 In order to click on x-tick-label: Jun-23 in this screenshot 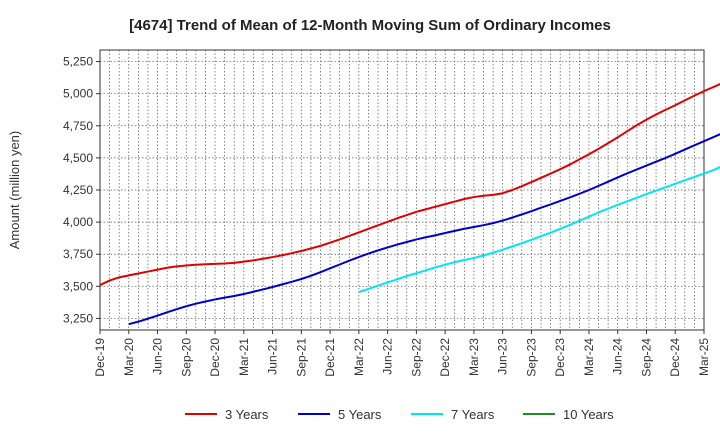, I will do `click(503, 356)`.